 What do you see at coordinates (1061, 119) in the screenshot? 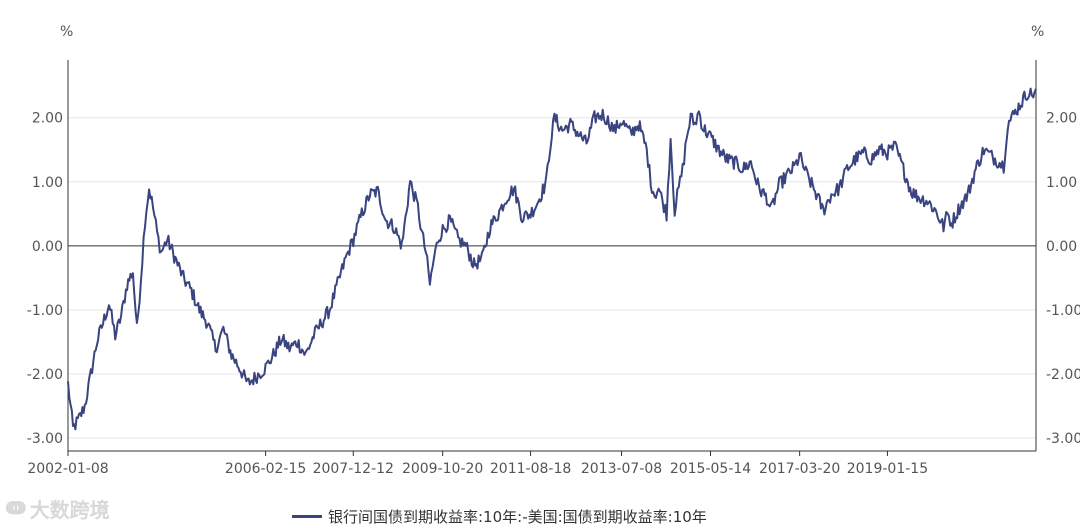
I see `y-tick-label-right: 2.00` at bounding box center [1061, 119].